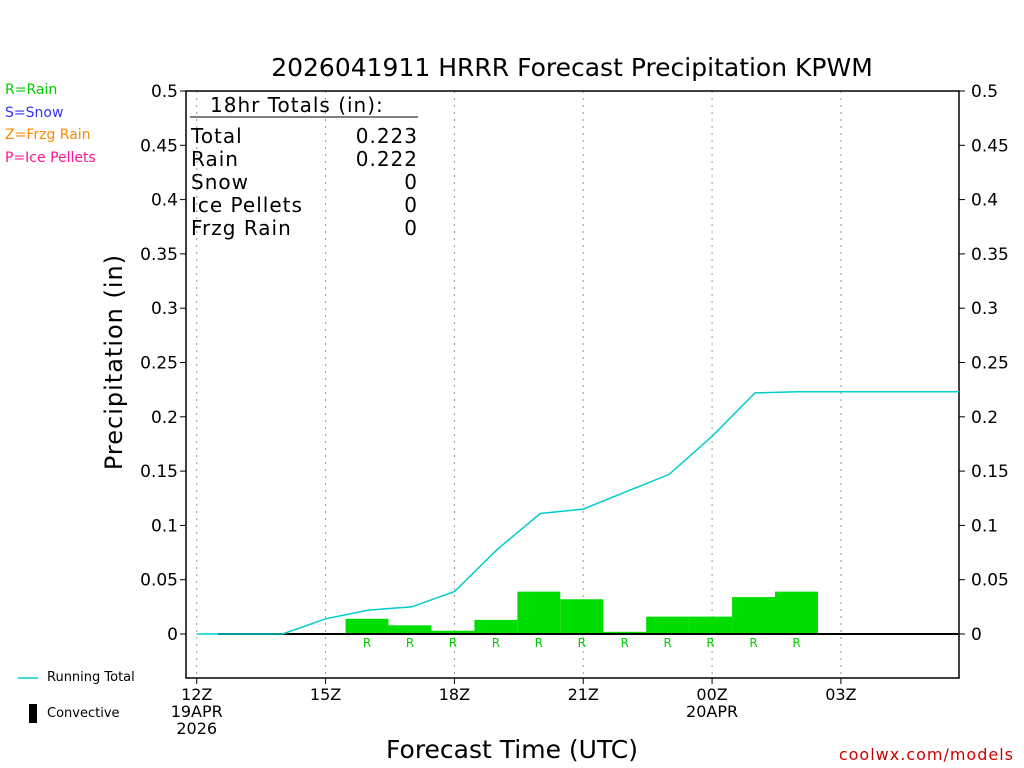  Describe the element at coordinates (247, 205) in the screenshot. I see `totals-row-label: Ice Pellets` at that location.